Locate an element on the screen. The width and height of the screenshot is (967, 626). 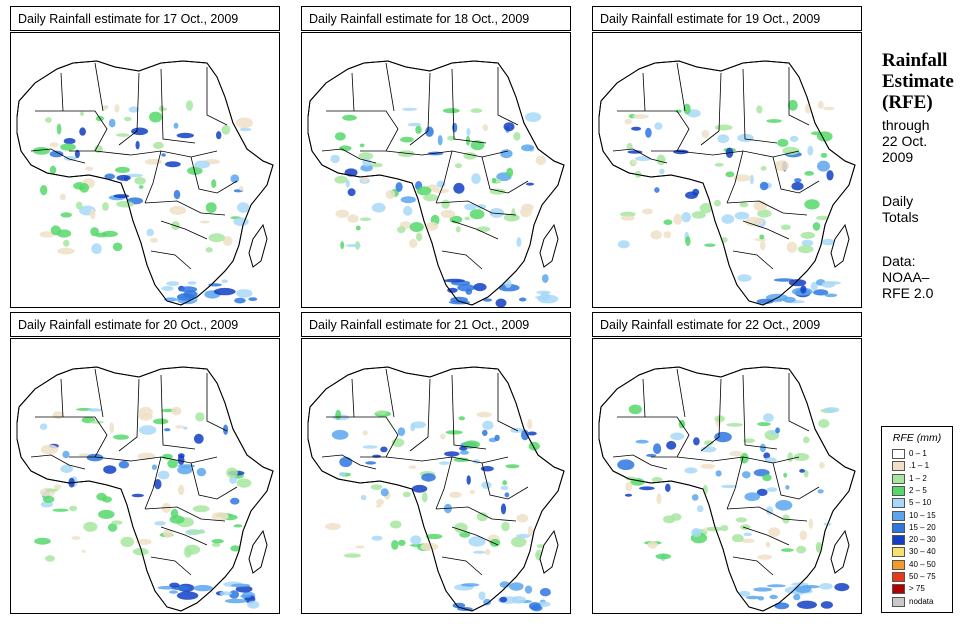
legend-item: 1 – 2 is located at coordinates (922, 478).